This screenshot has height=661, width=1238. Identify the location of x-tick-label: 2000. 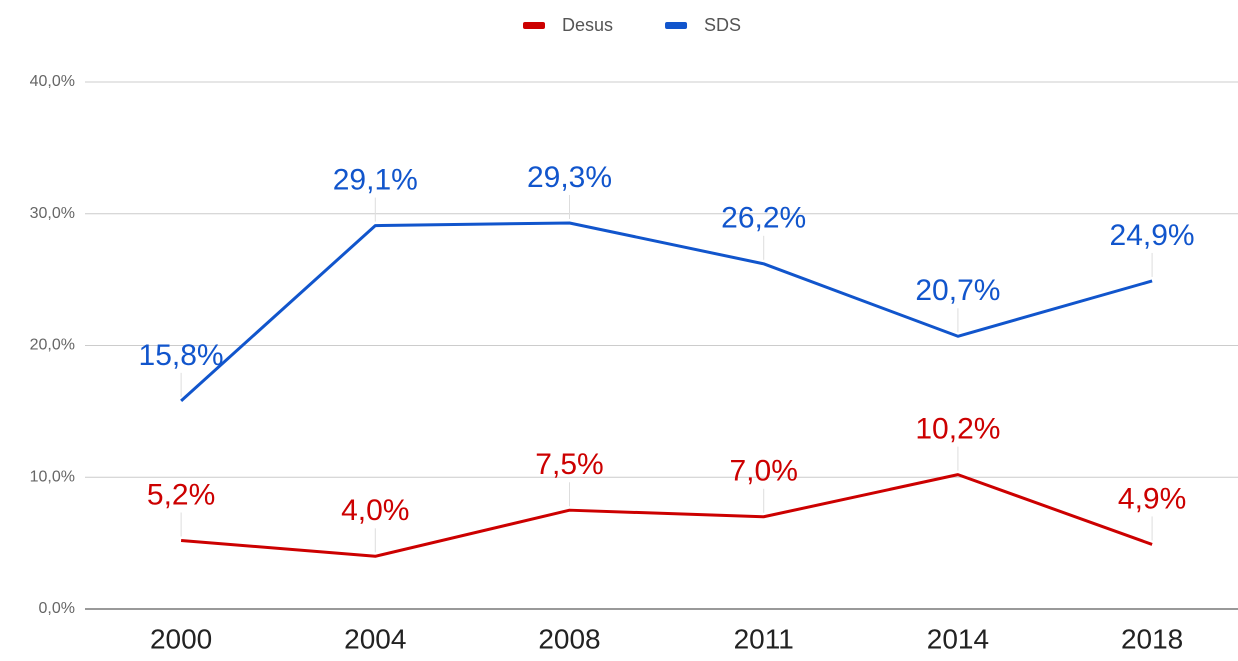
(181, 638).